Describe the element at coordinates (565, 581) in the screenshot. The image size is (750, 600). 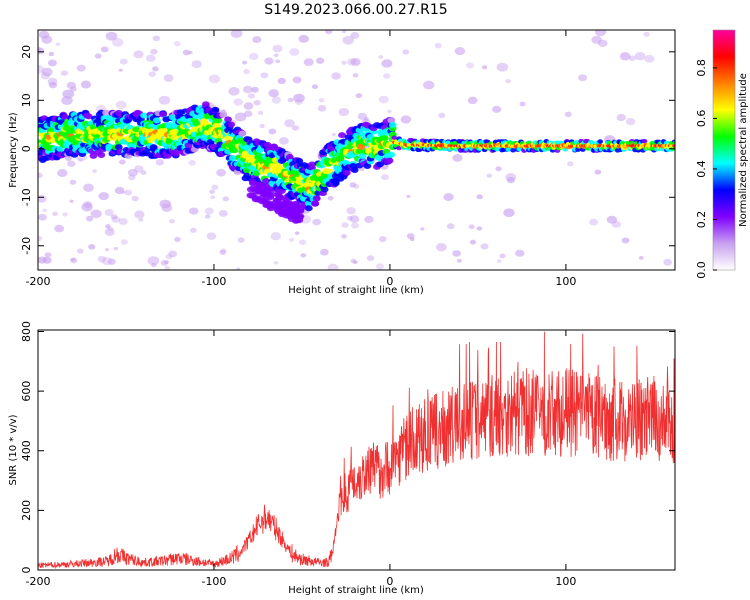
I see `snr-xtick-label: 100` at that location.